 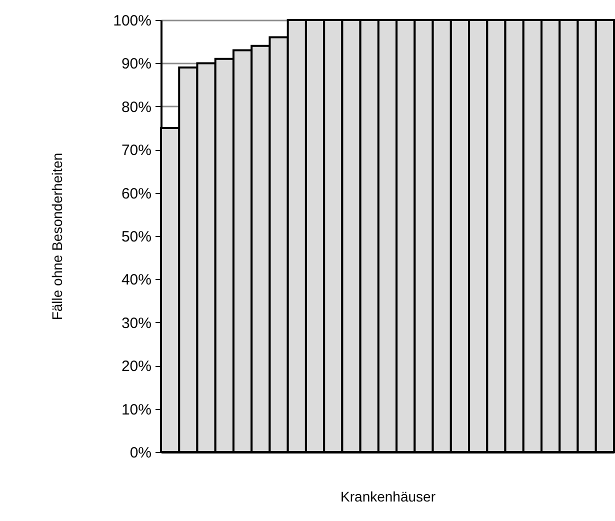 I want to click on y-tick-label: 100%, so click(x=132, y=21).